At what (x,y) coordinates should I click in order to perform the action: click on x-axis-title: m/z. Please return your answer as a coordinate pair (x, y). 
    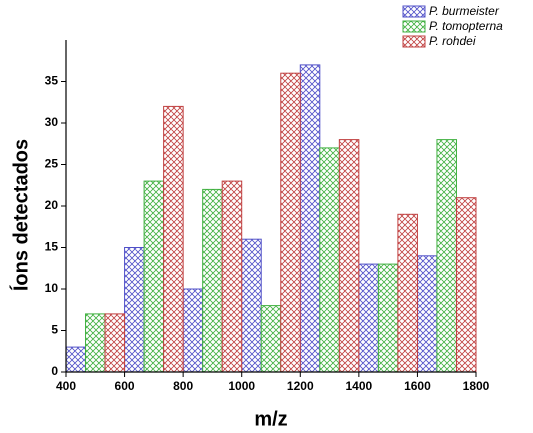
    Looking at the image, I should click on (270, 419).